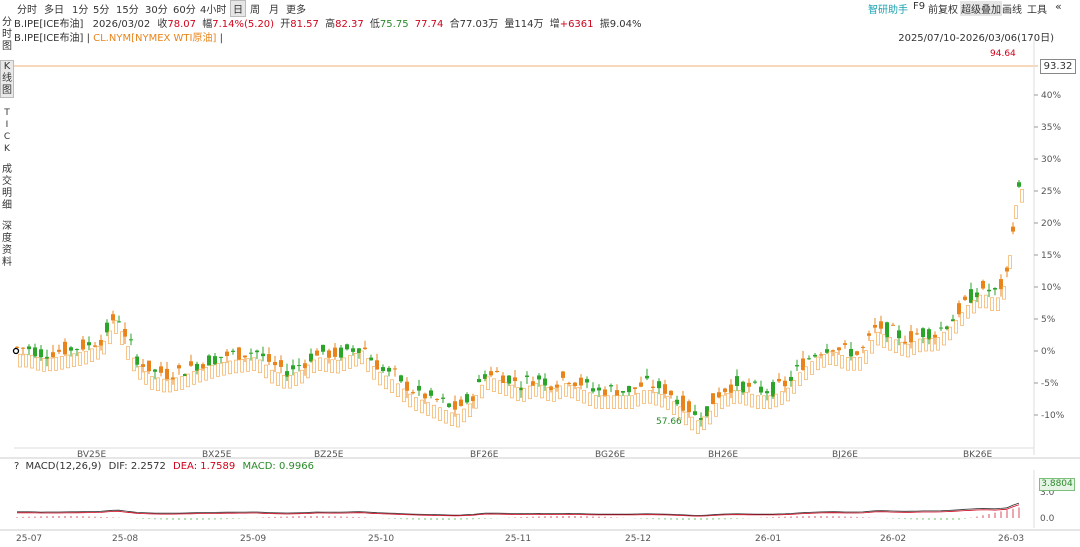  Describe the element at coordinates (155, 38) in the screenshot. I see `legend-overlay: CL.NYM[NYMEX WTI原油]` at that location.